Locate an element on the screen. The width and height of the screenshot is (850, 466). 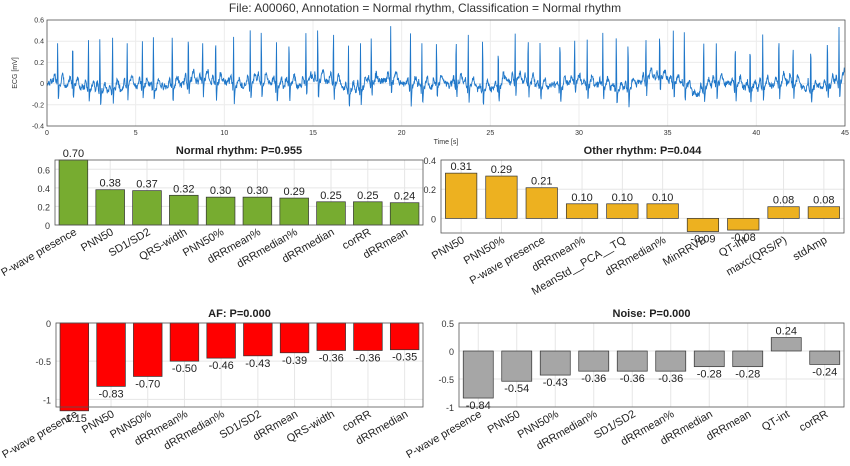
other-y-tick-label: 0 is located at coordinates (433, 219).